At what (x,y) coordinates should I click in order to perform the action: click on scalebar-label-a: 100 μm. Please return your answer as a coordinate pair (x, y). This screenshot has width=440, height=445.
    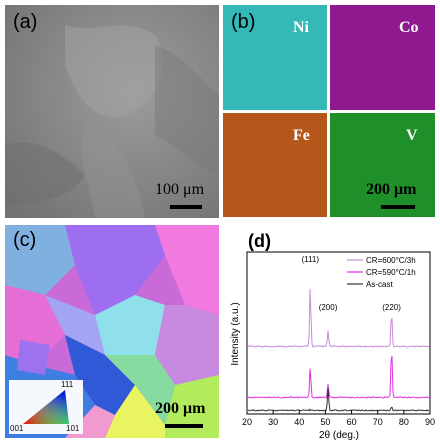
    Looking at the image, I should click on (180, 189).